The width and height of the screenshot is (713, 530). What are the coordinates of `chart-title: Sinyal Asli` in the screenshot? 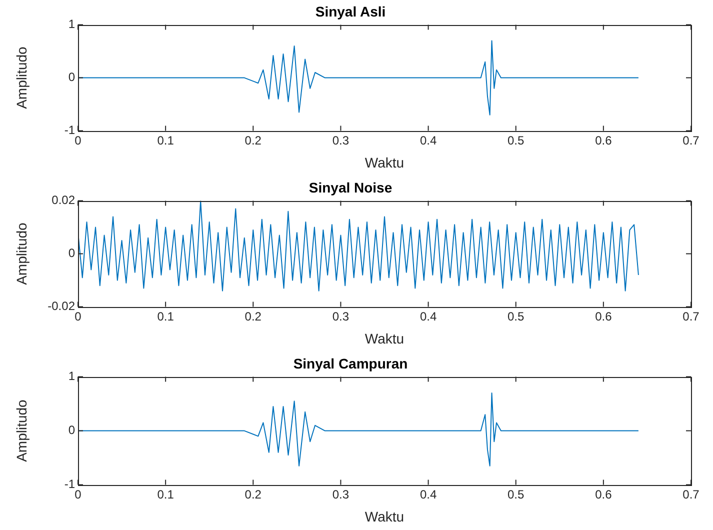 It's located at (350, 11).